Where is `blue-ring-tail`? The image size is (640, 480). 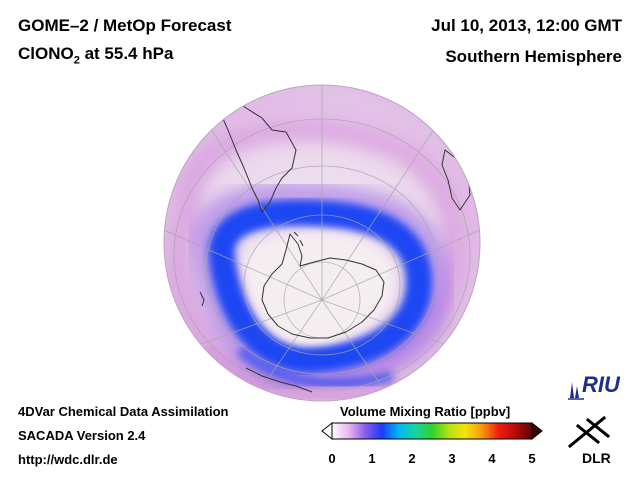
blue-ring-tail is located at coordinates (315, 367).